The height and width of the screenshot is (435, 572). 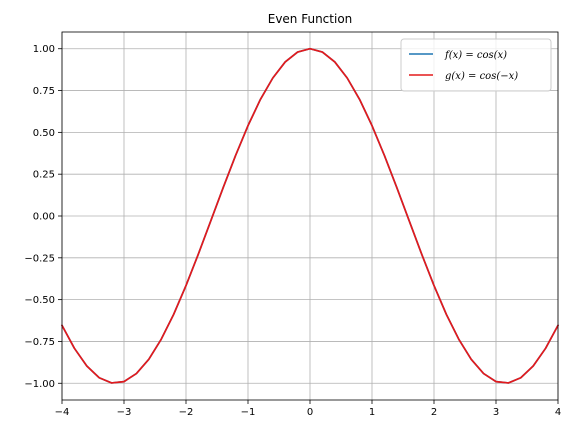 I want to click on y-tick-label: 1.00, so click(x=44, y=49).